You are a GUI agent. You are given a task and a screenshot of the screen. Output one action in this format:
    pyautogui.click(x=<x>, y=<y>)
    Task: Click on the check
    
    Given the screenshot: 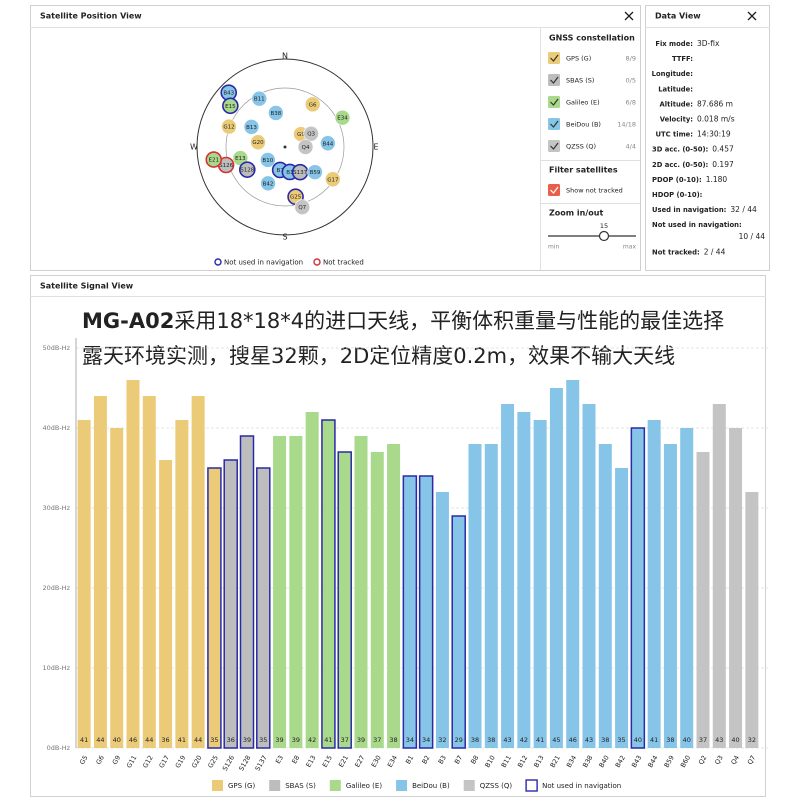 What is the action you would take?
    pyautogui.click(x=554, y=58)
    